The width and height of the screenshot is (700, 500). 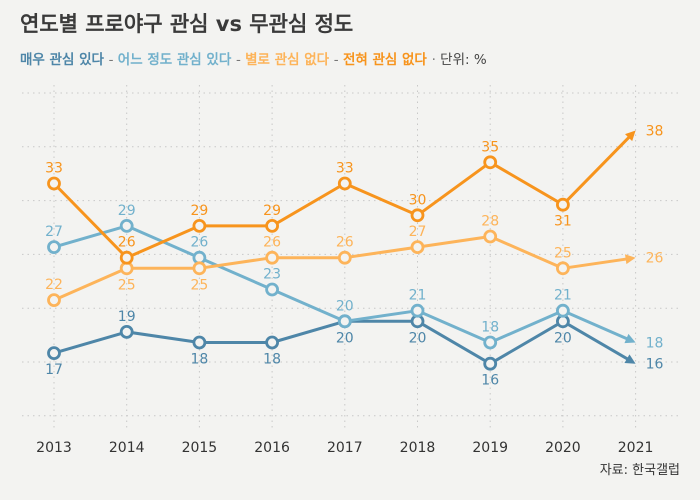 What do you see at coordinates (127, 448) in the screenshot?
I see `x-tick-label: 2014` at bounding box center [127, 448].